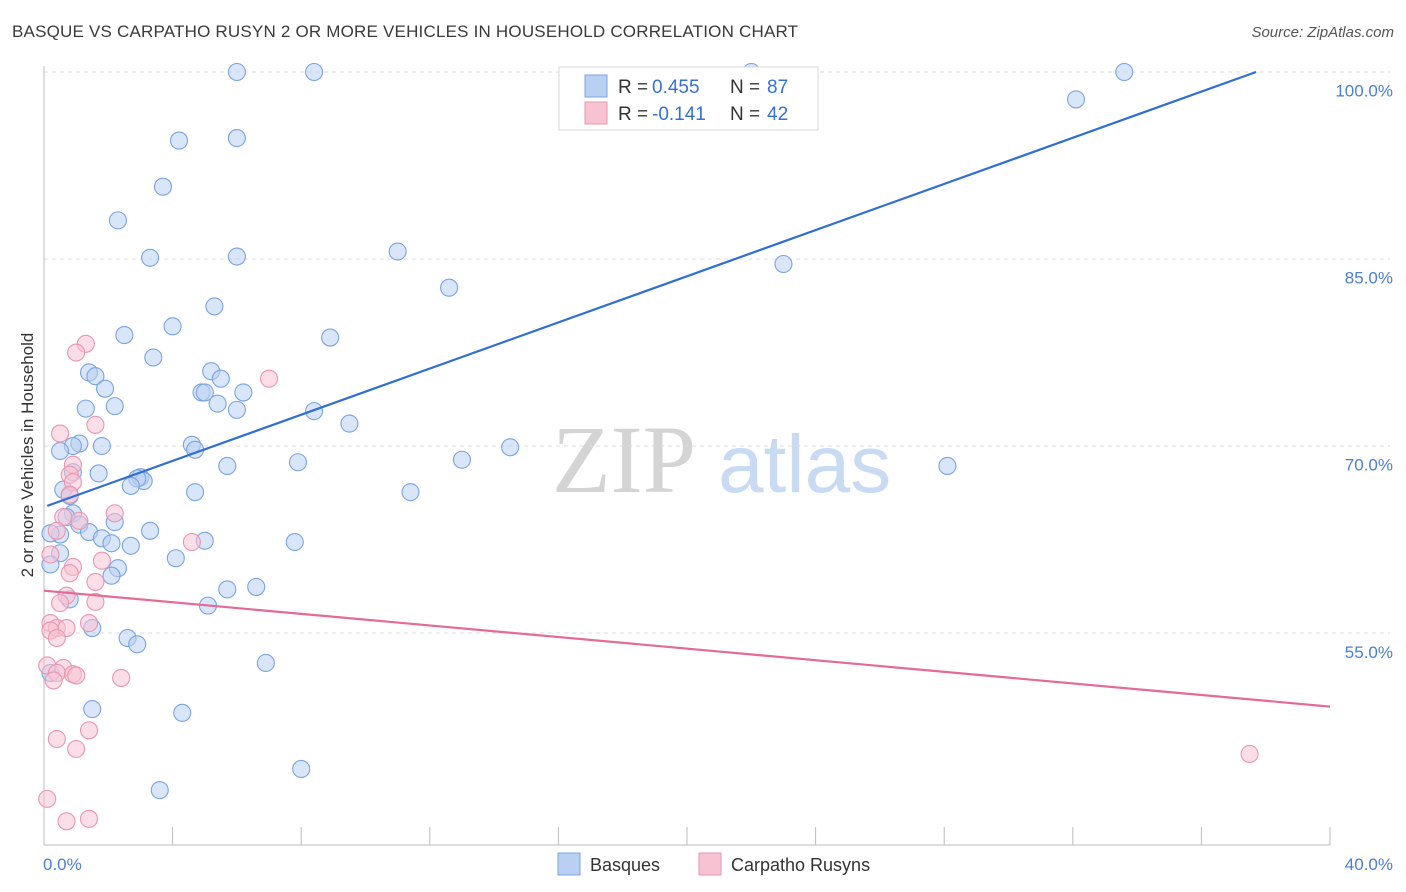  Describe the element at coordinates (687, 836) in the screenshot. I see `x-ticks` at that location.